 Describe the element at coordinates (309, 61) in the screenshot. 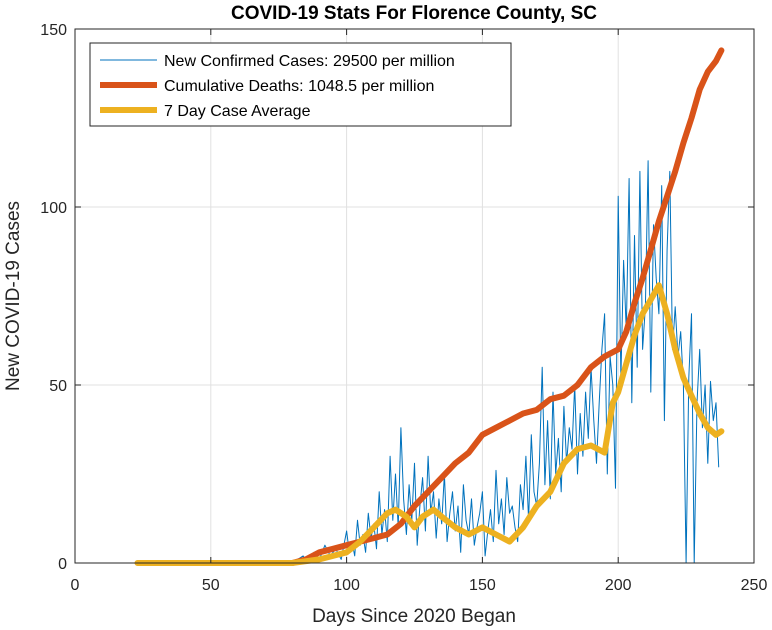

I see `legend-entry-1: New Confirmed Cases: 29500 per million` at that location.